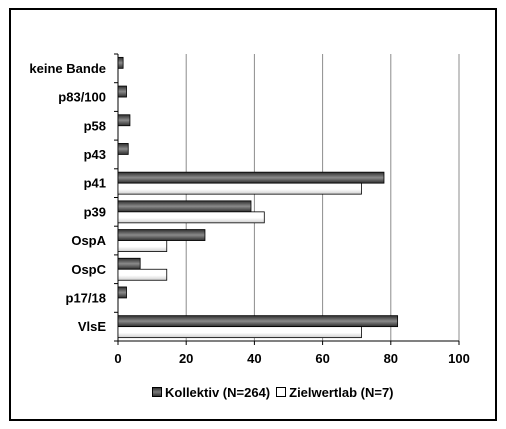  I want to click on y-tick-label: keine Bande, so click(67, 68).